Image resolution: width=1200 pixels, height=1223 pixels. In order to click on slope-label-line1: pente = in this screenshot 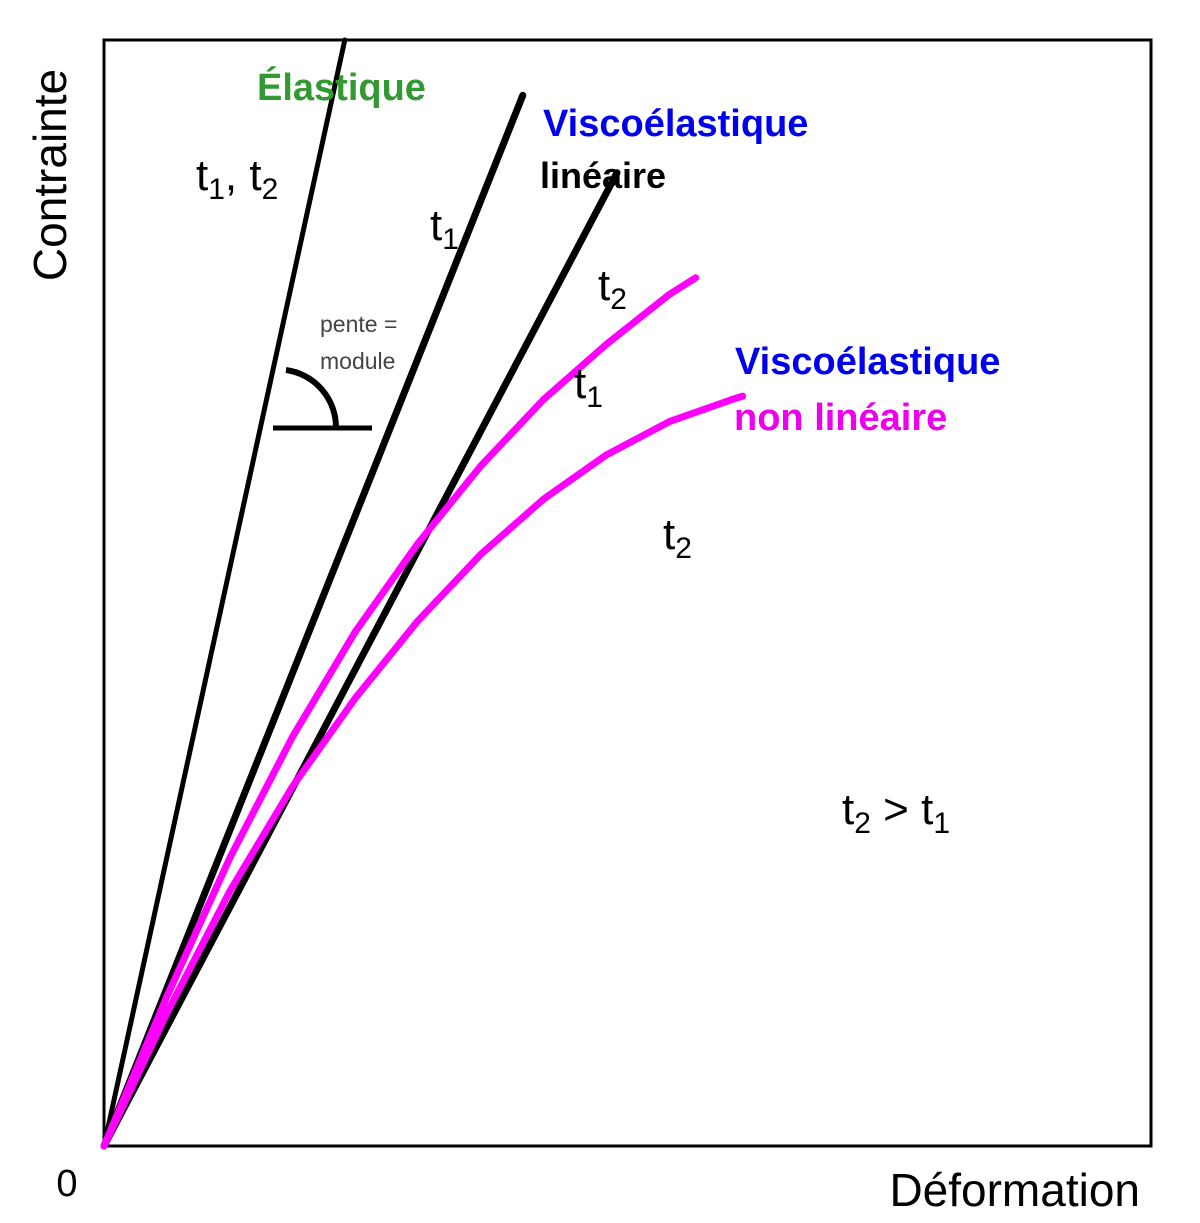, I will do `click(358, 324)`.